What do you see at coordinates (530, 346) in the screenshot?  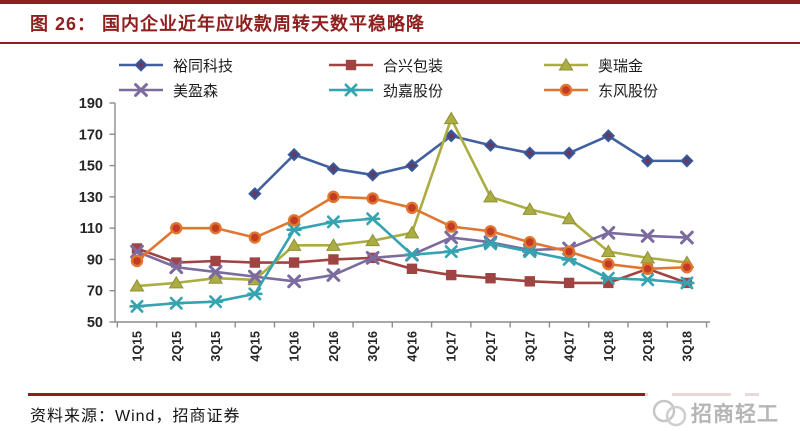 I see `x-tick-label: 3Q17` at bounding box center [530, 346].